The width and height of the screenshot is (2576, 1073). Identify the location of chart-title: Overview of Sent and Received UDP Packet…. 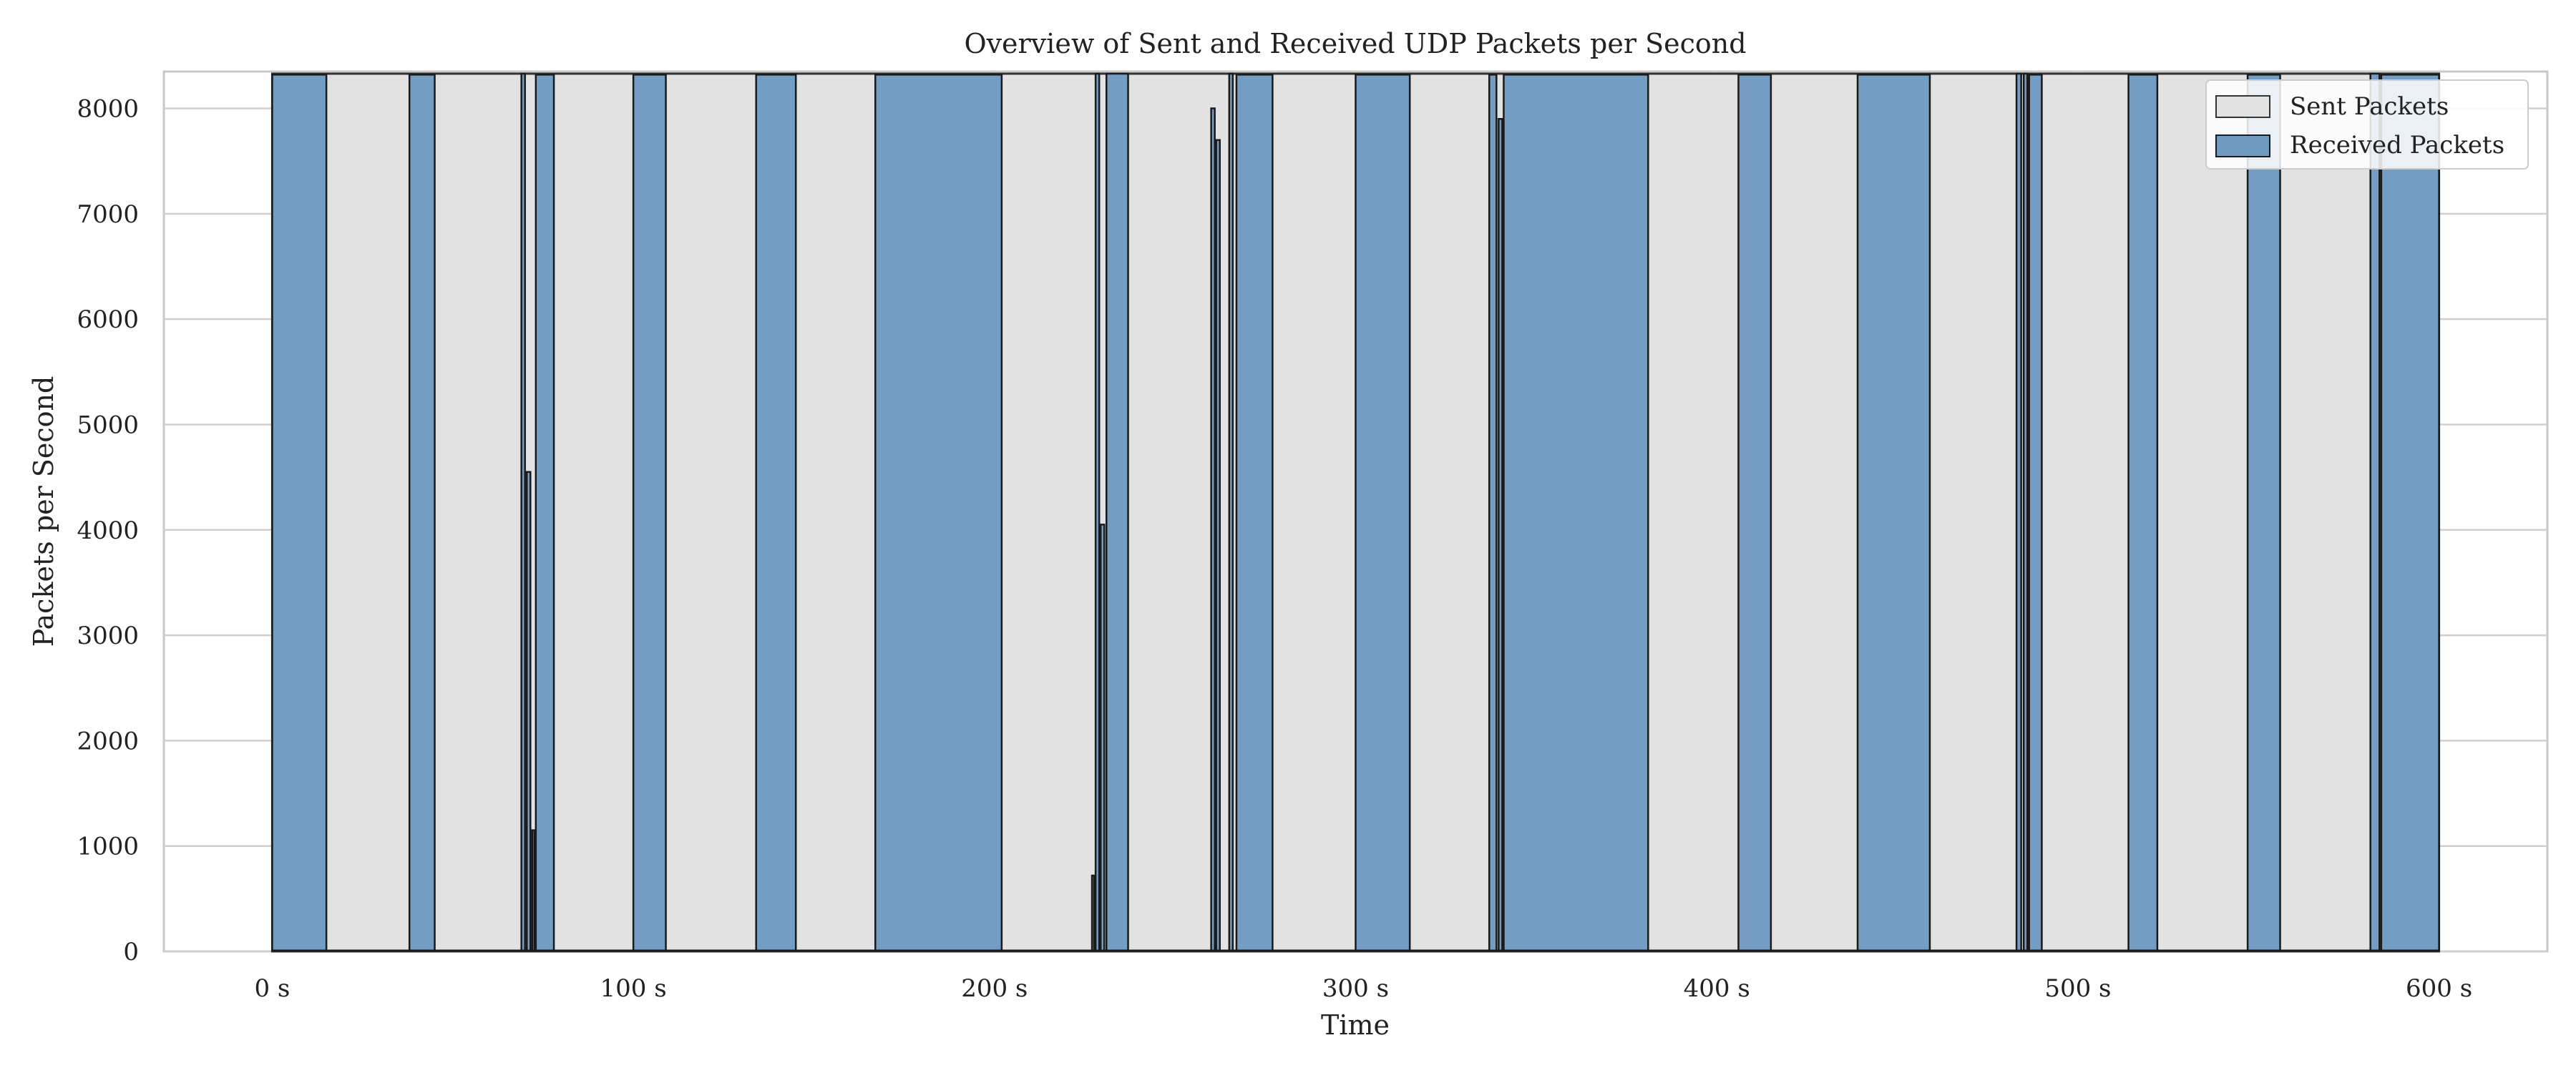
(1355, 43).